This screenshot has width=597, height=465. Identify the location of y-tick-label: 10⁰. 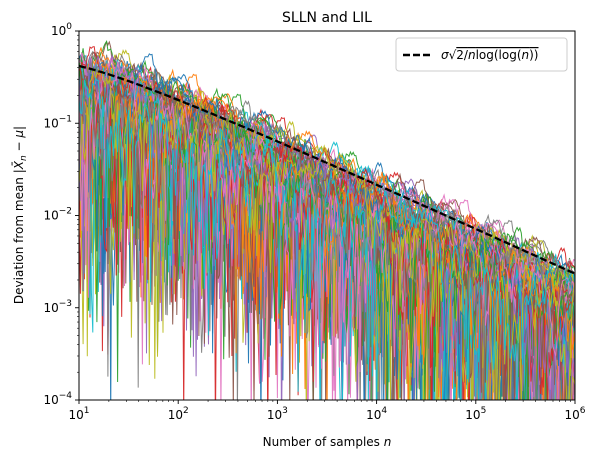
(61, 30).